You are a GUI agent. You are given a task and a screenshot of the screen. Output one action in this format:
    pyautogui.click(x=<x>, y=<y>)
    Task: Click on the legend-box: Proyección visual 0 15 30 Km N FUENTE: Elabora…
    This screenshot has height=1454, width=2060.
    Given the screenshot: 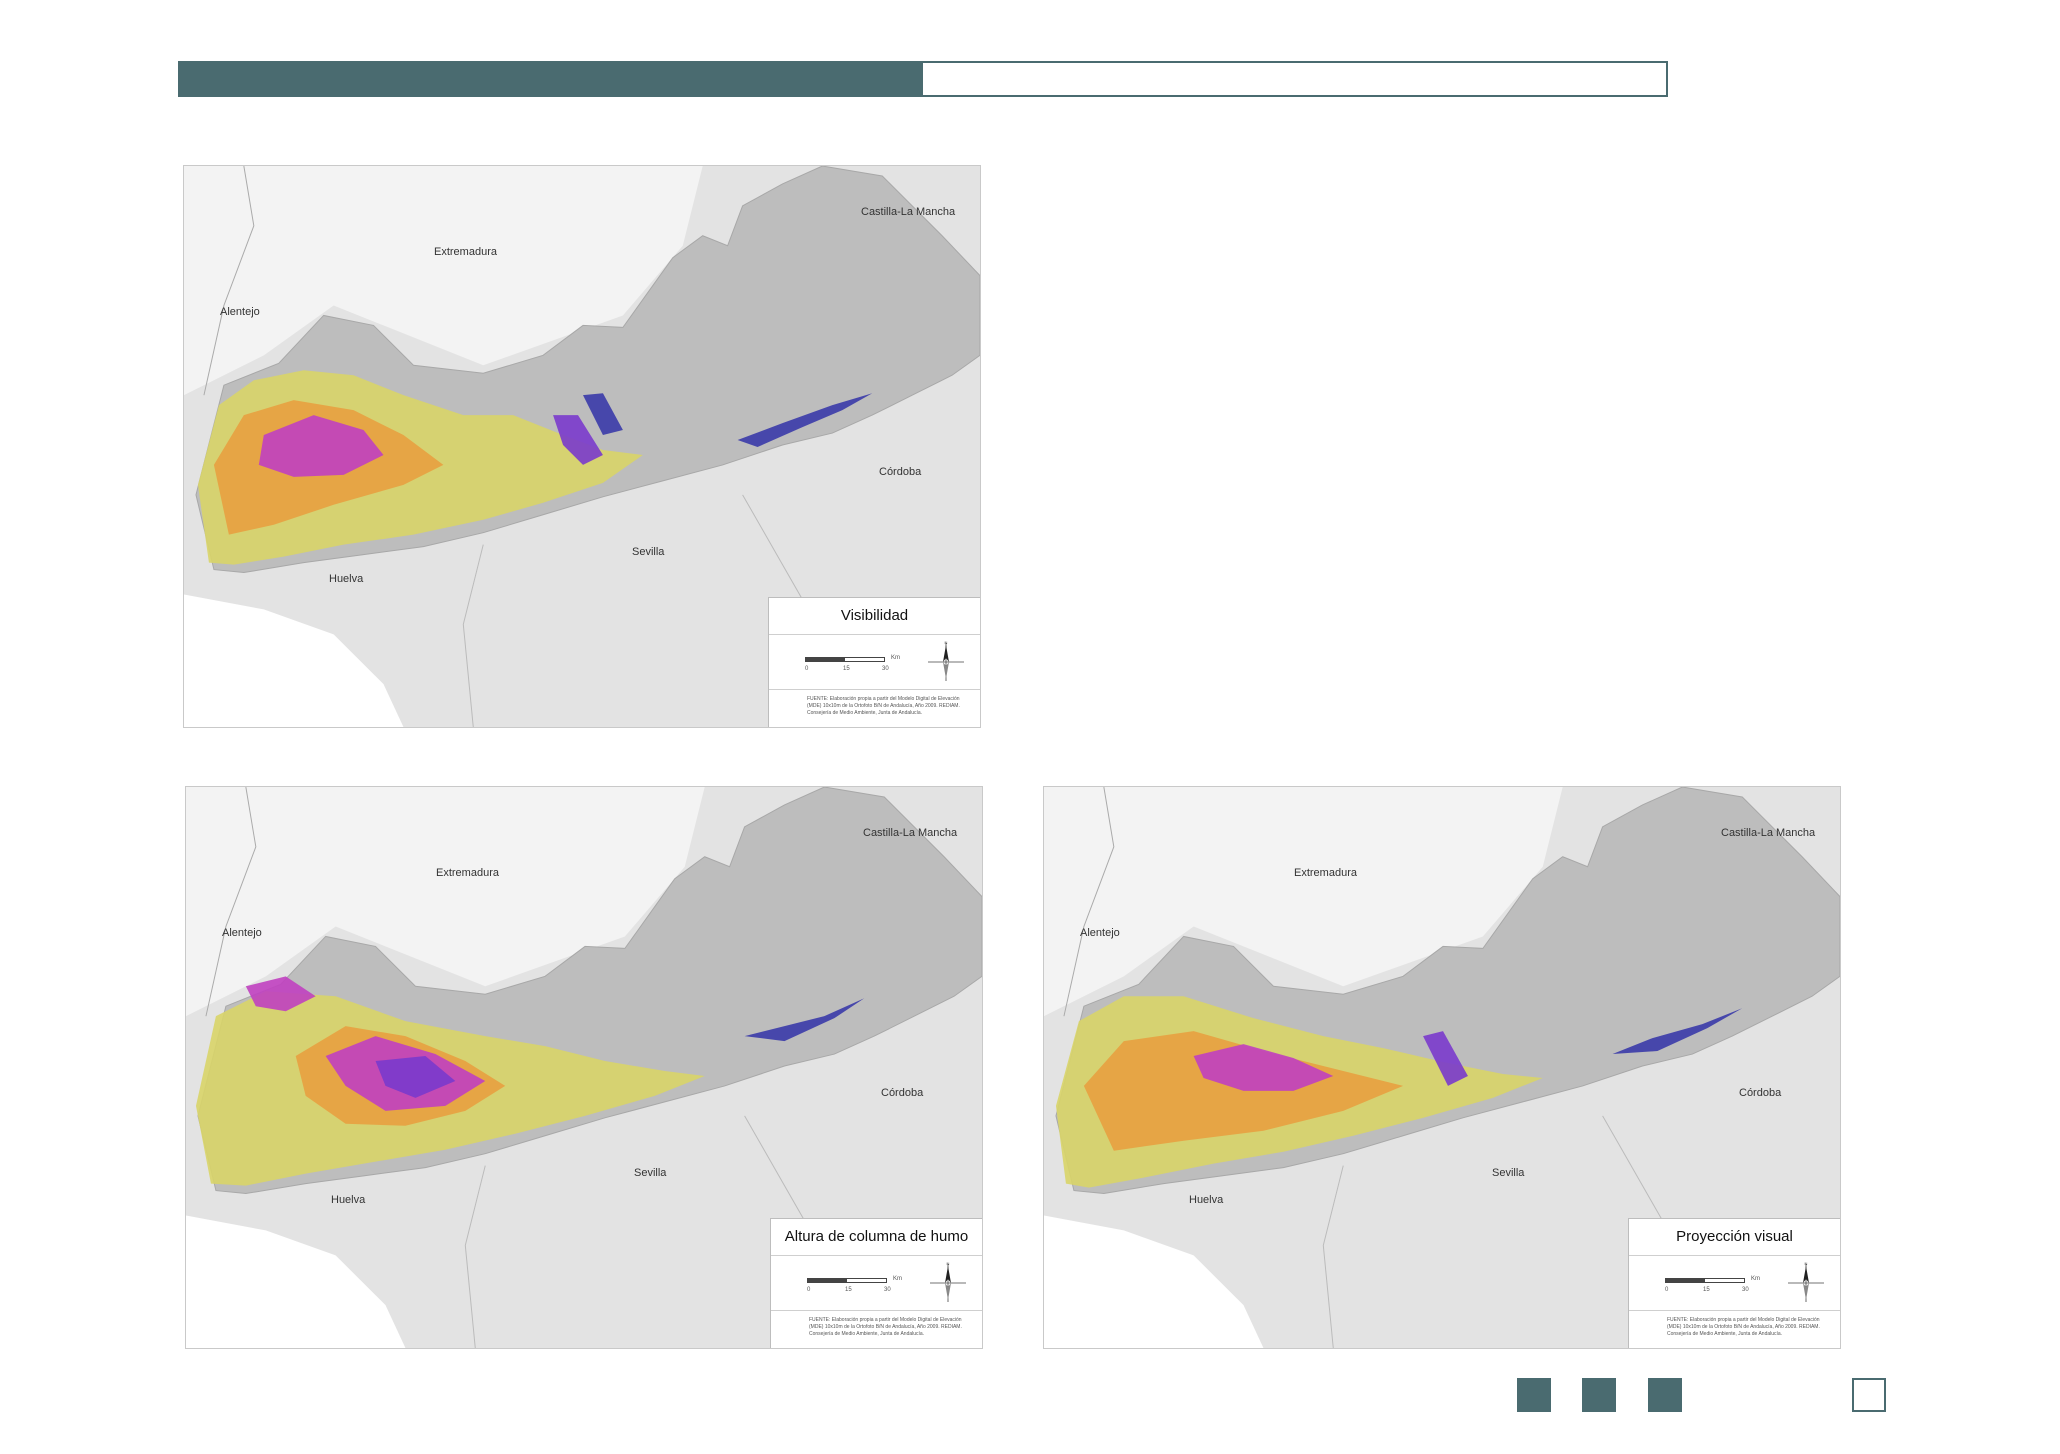 What is the action you would take?
    pyautogui.click(x=1734, y=1283)
    